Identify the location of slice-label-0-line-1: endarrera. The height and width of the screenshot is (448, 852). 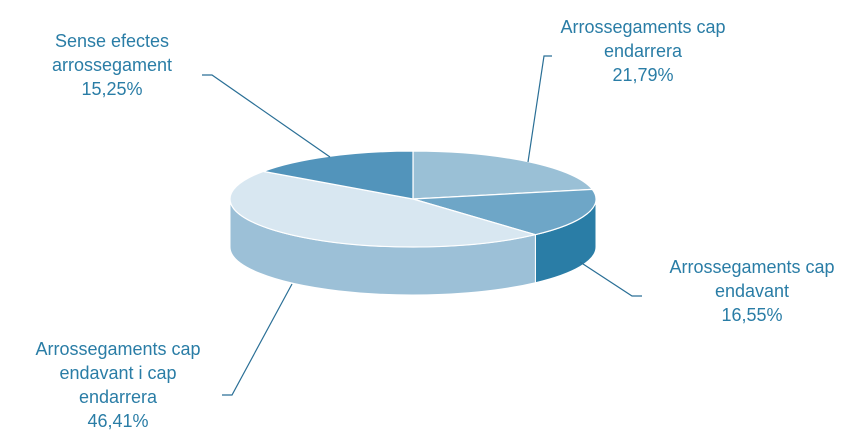
(643, 51).